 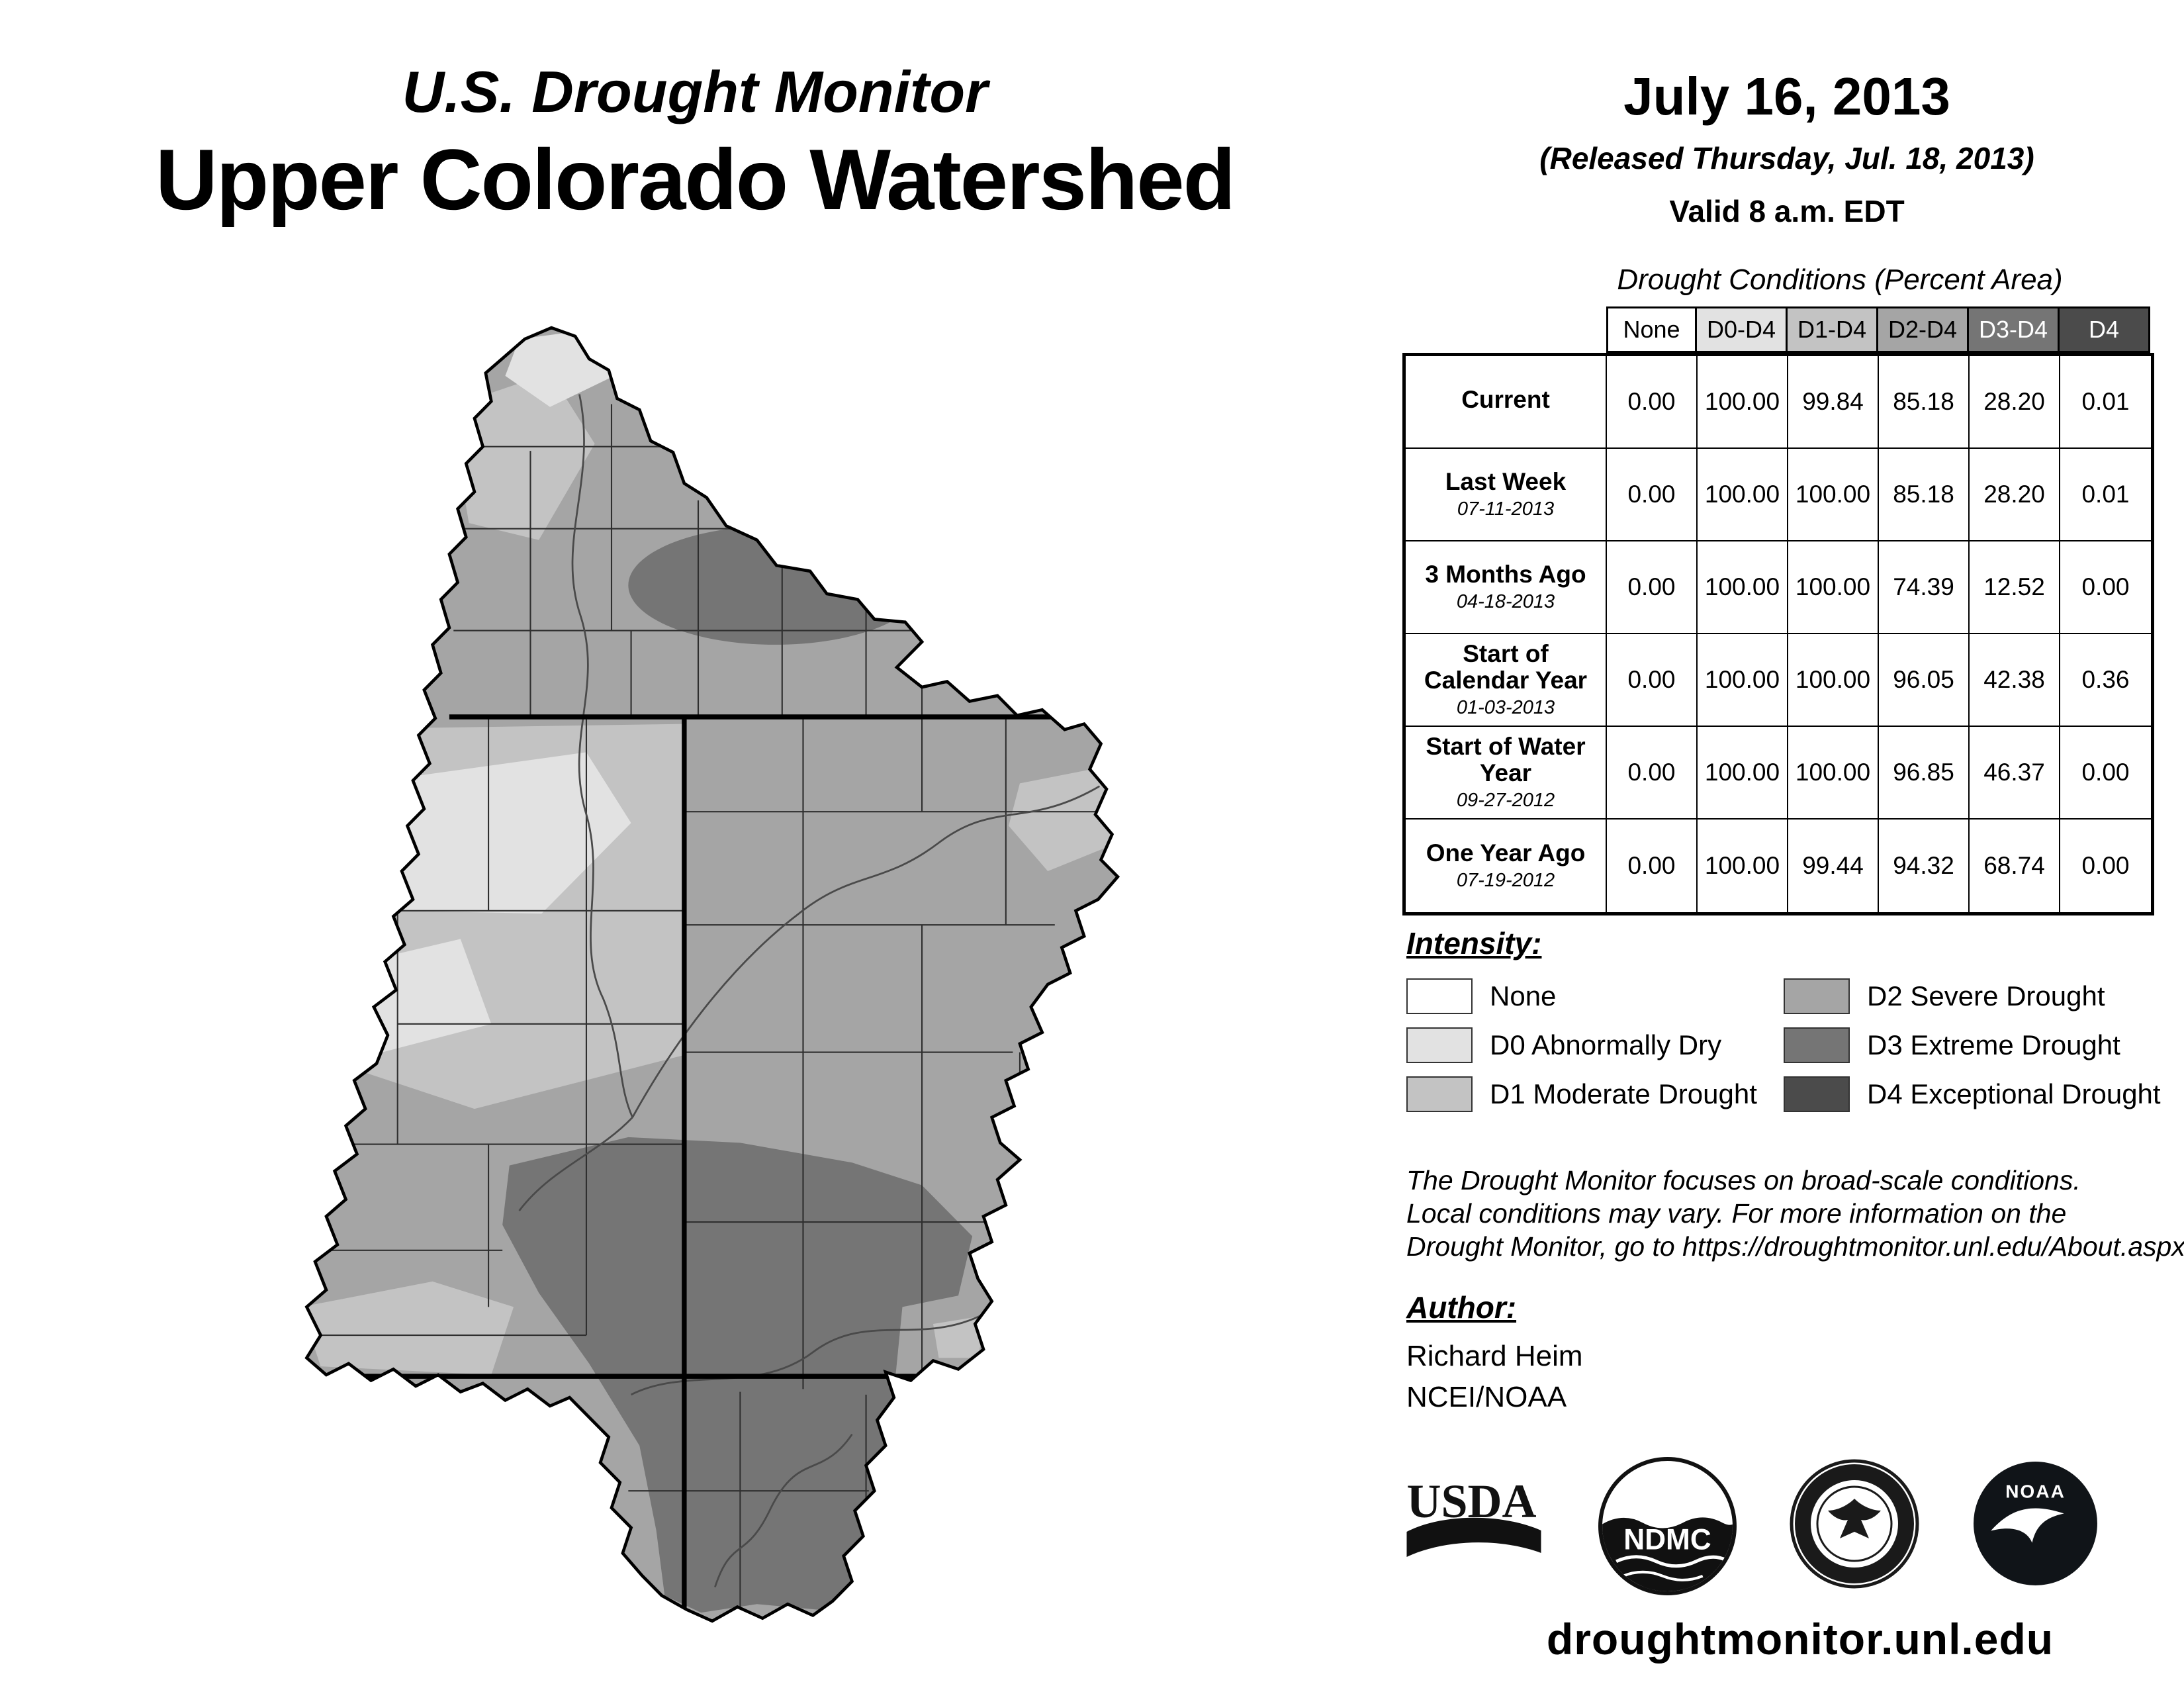 I want to click on row-label-date: 04-18-2013, so click(x=1505, y=602).